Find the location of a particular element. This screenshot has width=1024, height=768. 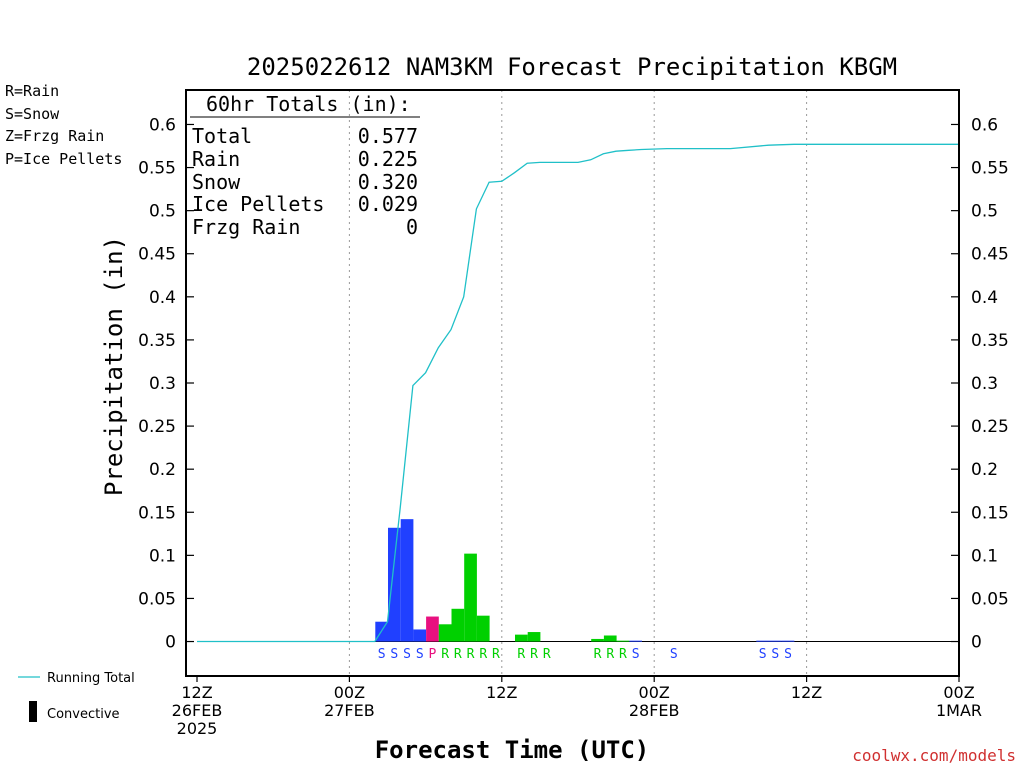

totals-label: Rain is located at coordinates (216, 159).